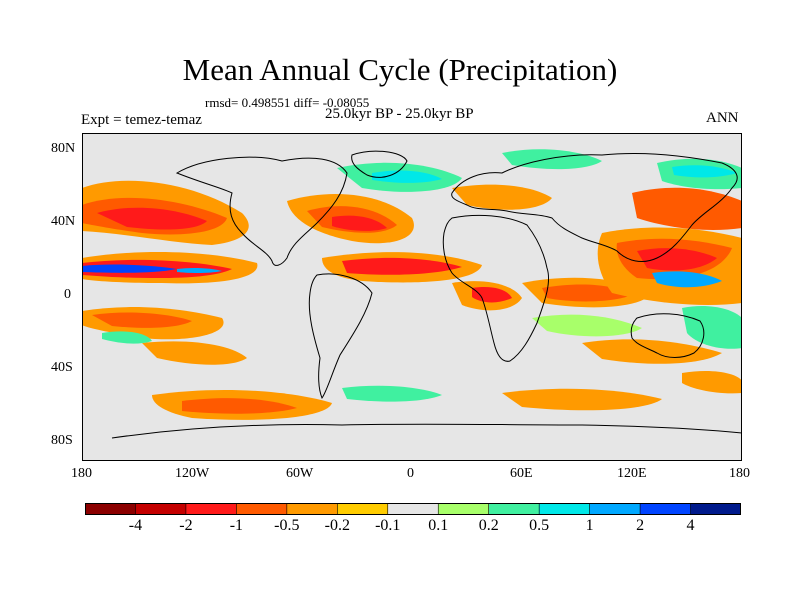 The image size is (800, 600). Describe the element at coordinates (81, 473) in the screenshot. I see `lon-label-180w: 180` at that location.